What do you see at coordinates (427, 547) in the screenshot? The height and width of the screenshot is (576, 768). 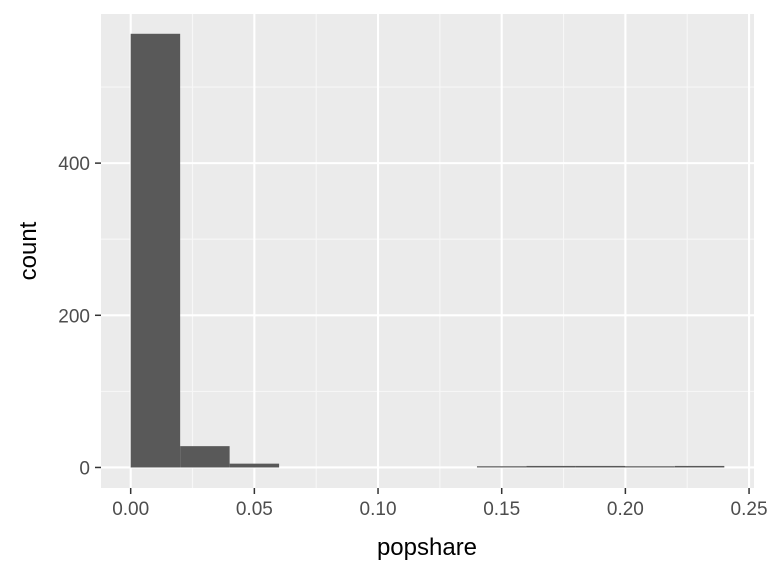 I see `x-axis-title: popshare` at bounding box center [427, 547].